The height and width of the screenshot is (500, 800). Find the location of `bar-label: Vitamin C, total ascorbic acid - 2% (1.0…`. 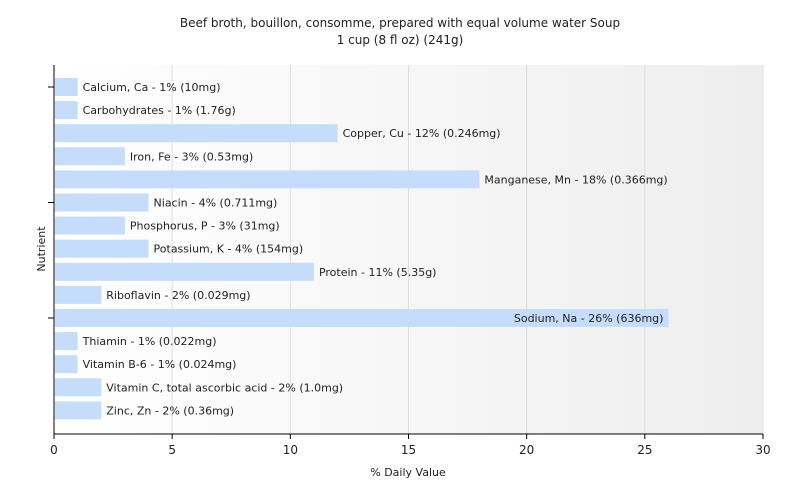

bar-label: Vitamin C, total ascorbic acid - 2% (1.0… is located at coordinates (224, 387).